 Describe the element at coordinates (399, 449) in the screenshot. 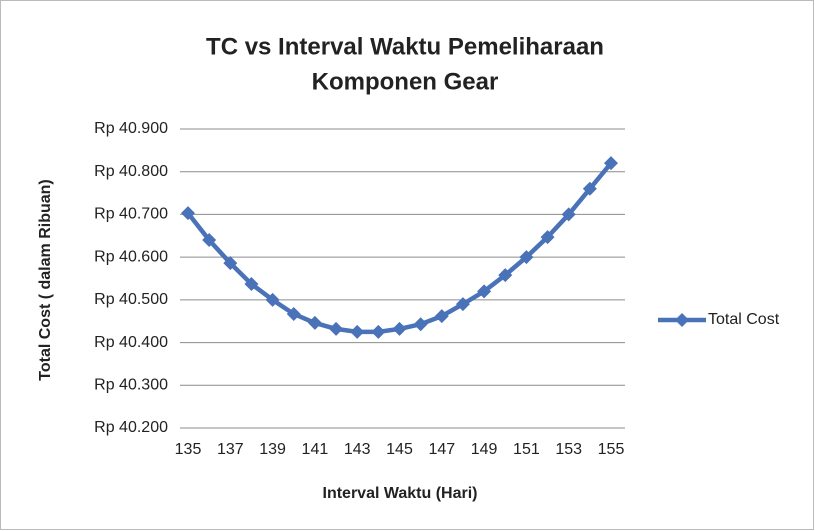

I see `x-tick-label: 145` at that location.